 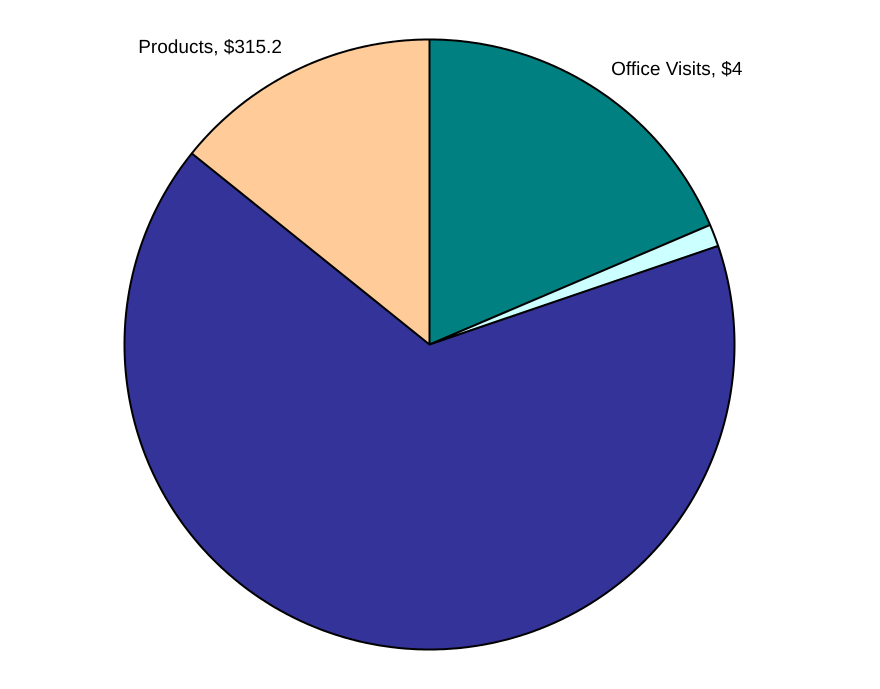 I want to click on slice-label: Office Visits, $4, so click(x=677, y=69).